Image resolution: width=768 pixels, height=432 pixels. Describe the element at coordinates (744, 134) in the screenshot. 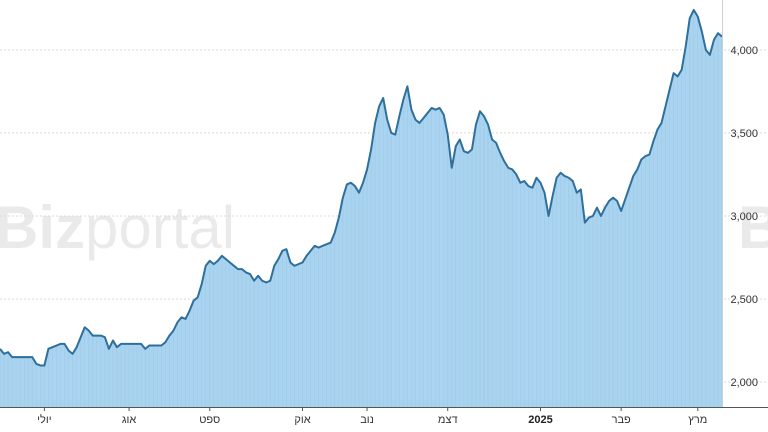

I see `y-tick-label: 3,500` at that location.